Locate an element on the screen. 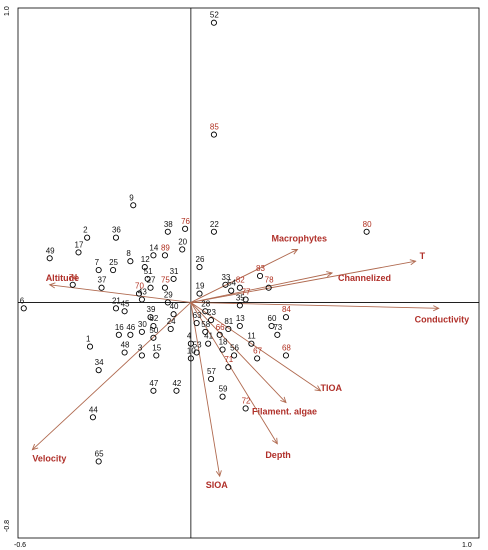  site-label: 2 is located at coordinates (85, 230).